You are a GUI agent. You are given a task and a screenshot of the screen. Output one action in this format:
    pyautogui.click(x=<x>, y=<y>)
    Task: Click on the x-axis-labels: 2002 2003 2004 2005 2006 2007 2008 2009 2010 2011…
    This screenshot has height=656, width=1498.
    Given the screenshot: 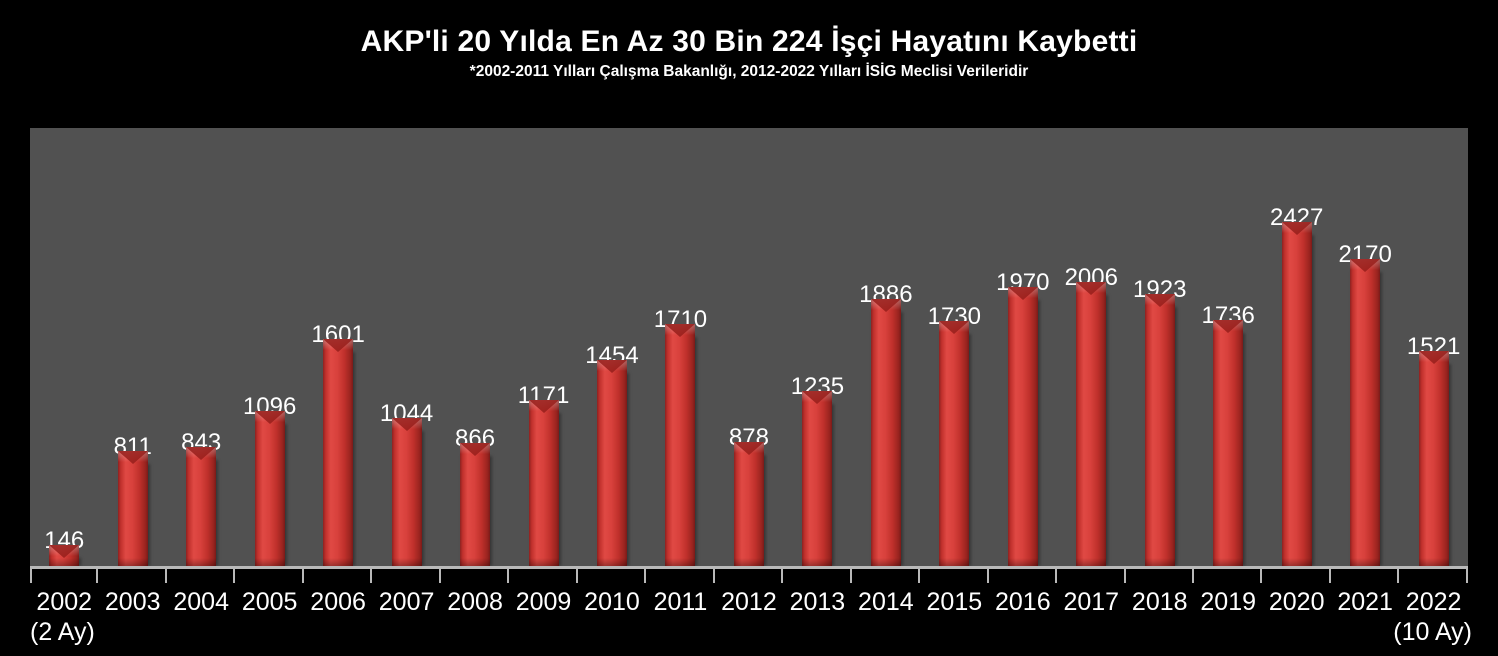 What is the action you would take?
    pyautogui.click(x=749, y=602)
    